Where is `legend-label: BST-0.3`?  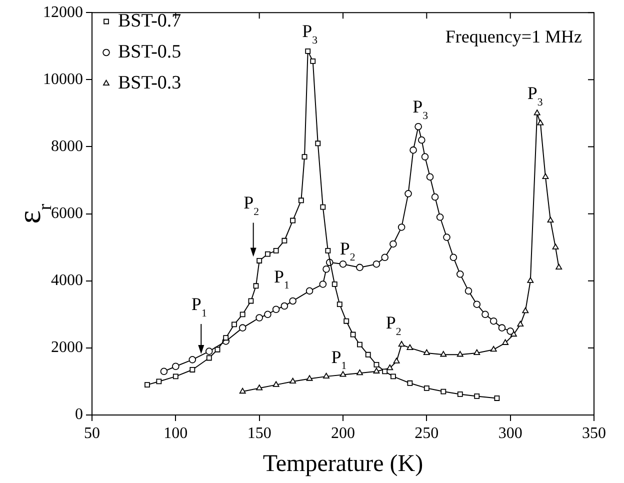 legend-label: BST-0.3 is located at coordinates (150, 83).